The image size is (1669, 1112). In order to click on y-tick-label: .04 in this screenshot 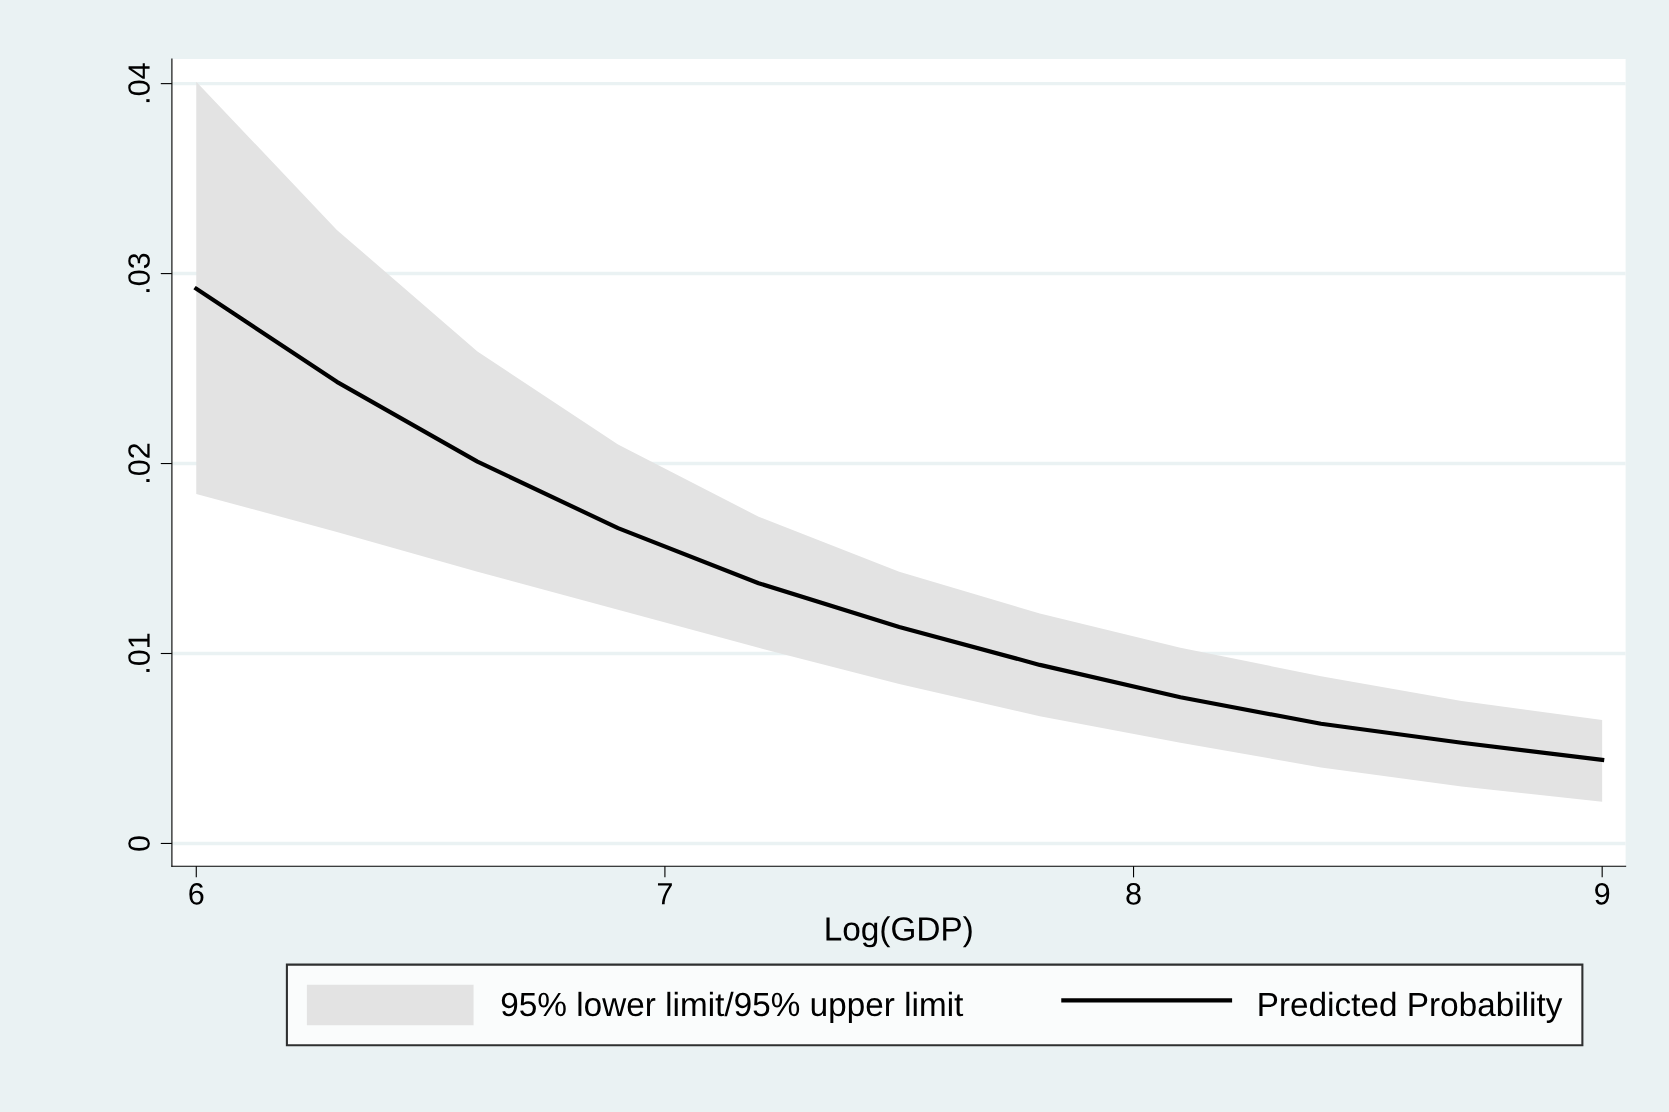, I will do `click(139, 83)`.